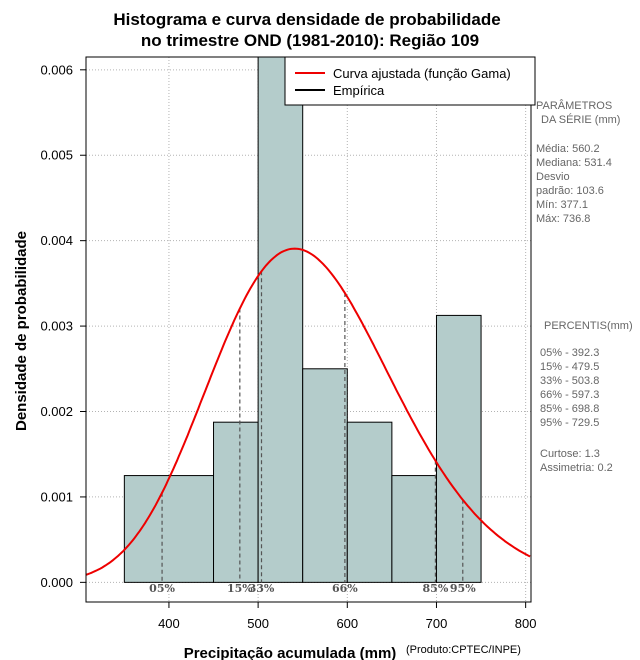  Describe the element at coordinates (56, 326) in the screenshot. I see `y-tick-label: 0.003` at that location.